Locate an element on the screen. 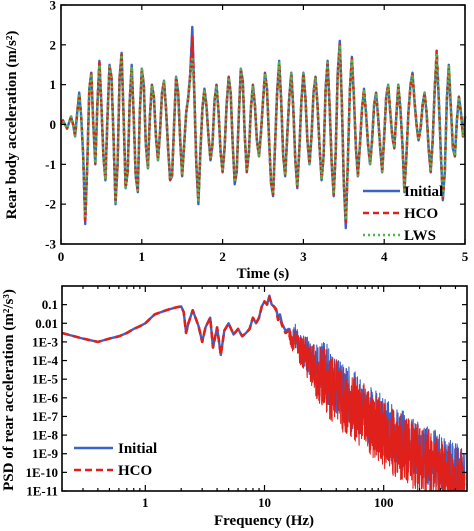 This screenshot has width=474, height=531. series-spectrum-hco is located at coordinates (377, 410).